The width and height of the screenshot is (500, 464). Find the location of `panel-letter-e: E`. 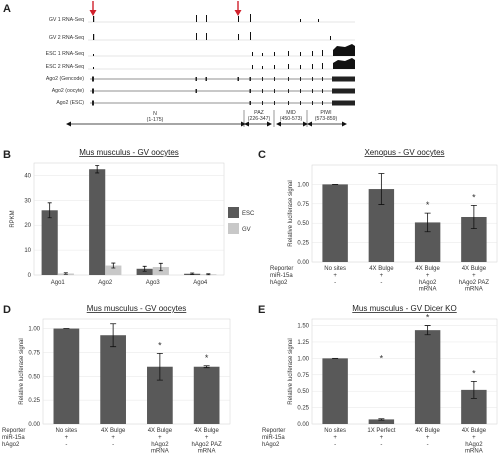

panel-letter-e: E is located at coordinates (261, 310).